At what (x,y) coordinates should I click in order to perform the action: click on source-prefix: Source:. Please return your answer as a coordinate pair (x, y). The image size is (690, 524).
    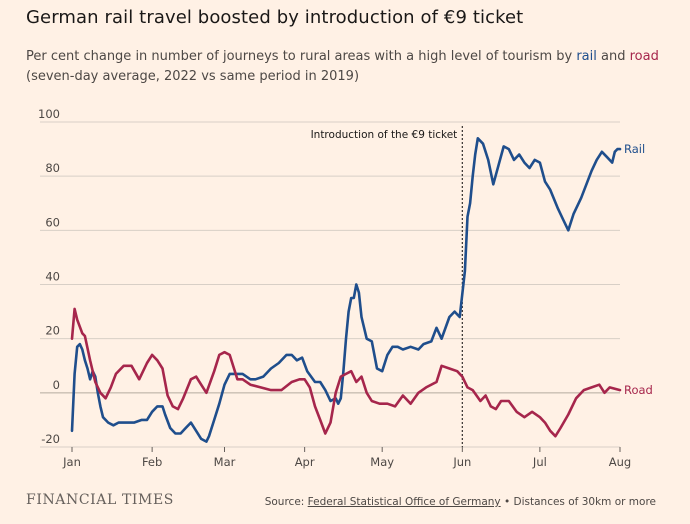
    Looking at the image, I should click on (286, 502).